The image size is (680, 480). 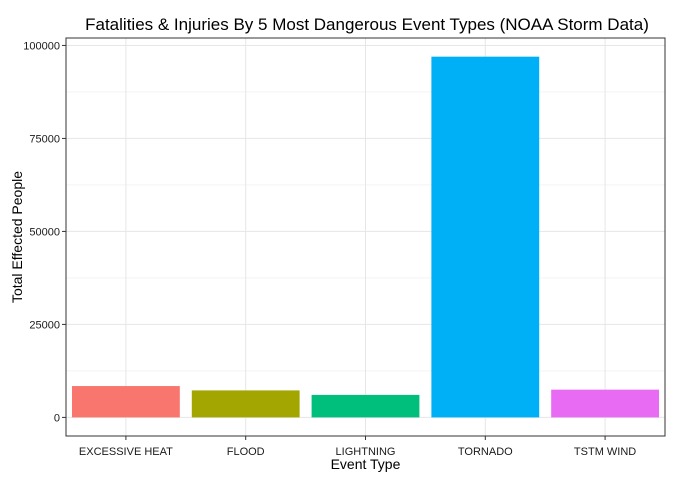 I want to click on x-tick-label: LIGHTNING, so click(x=366, y=452).